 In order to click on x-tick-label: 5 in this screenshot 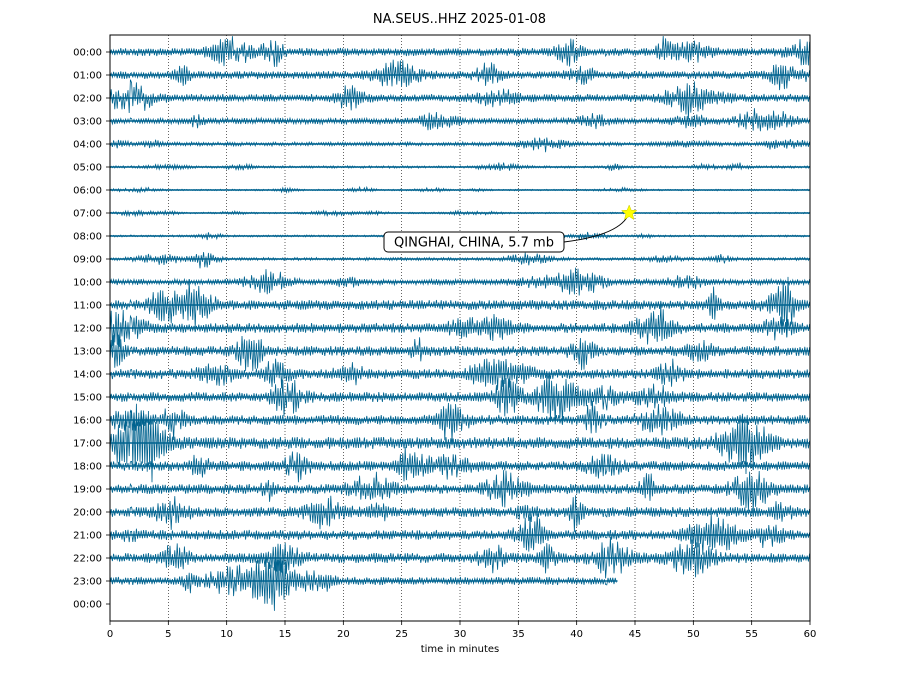, I will do `click(168, 634)`.